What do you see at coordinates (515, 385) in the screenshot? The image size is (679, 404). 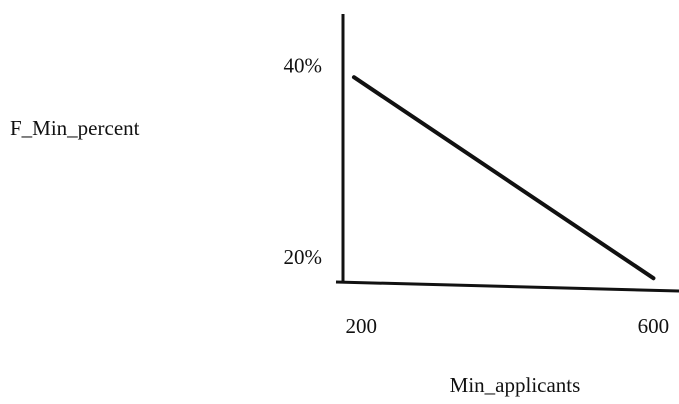 I see `x-axis-title: Min_applicants` at bounding box center [515, 385].